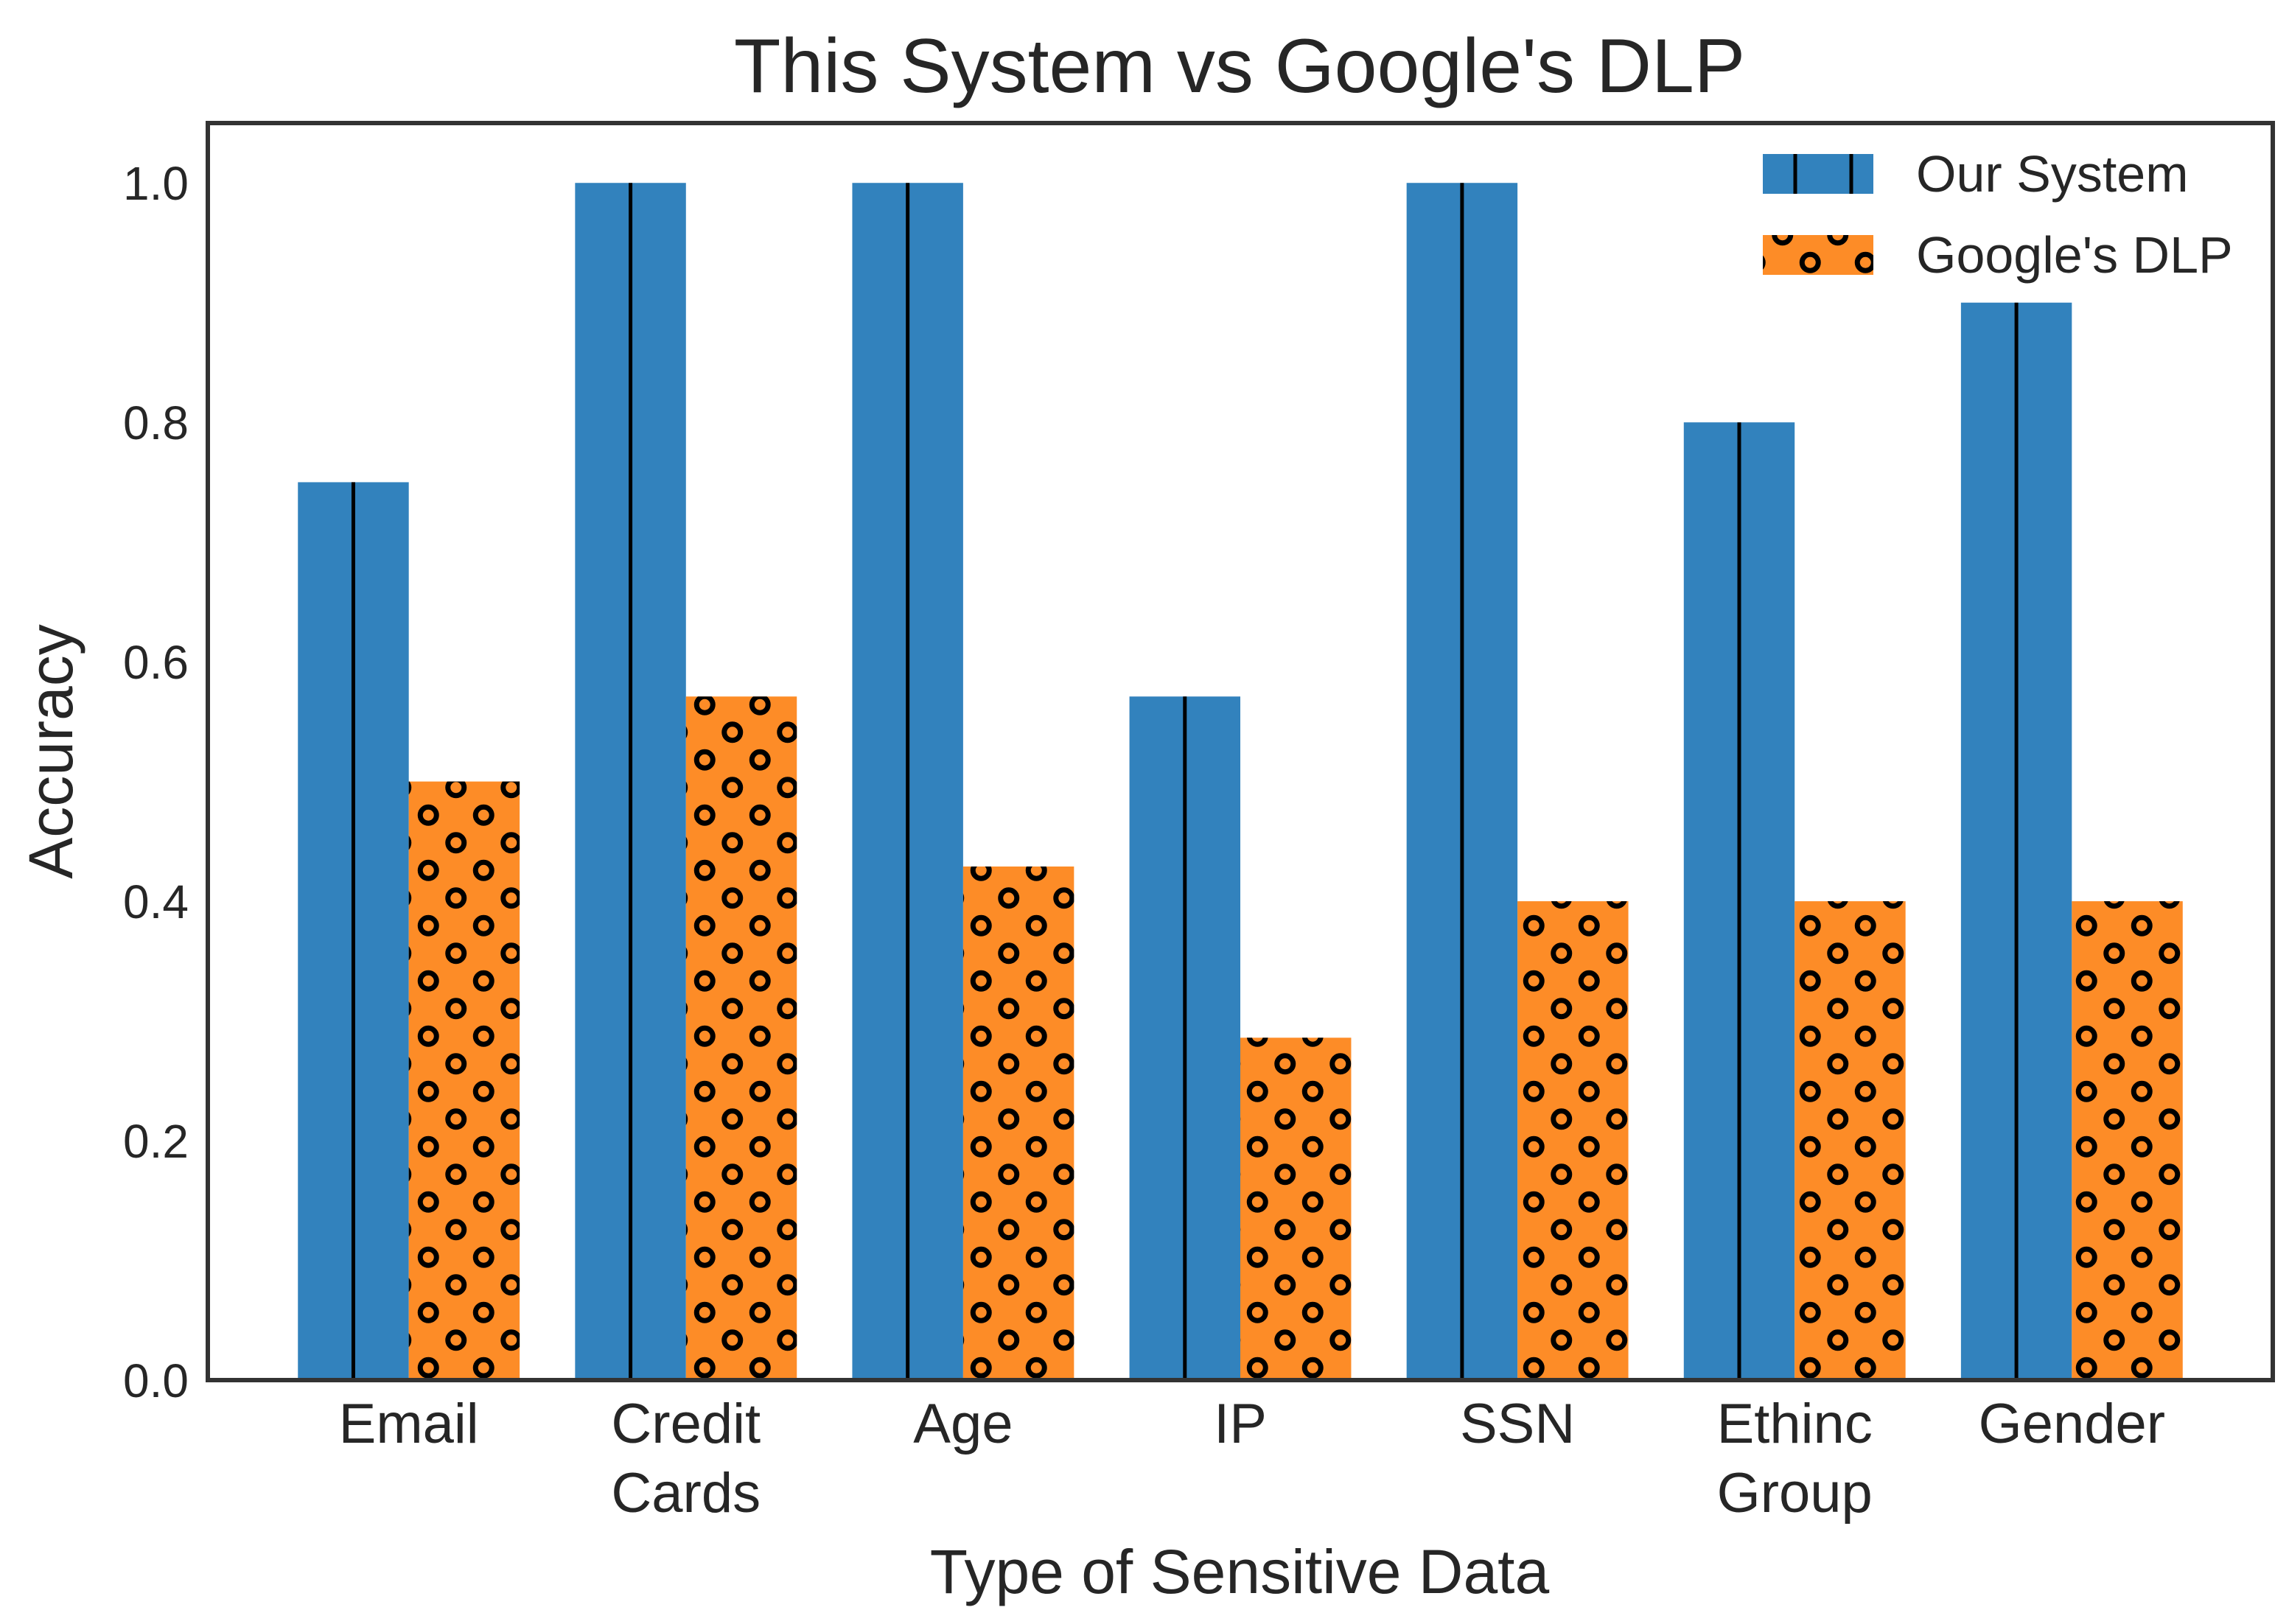 Image resolution: width=2289 pixels, height=1624 pixels. I want to click on y-tick-label: 0.6, so click(156, 662).